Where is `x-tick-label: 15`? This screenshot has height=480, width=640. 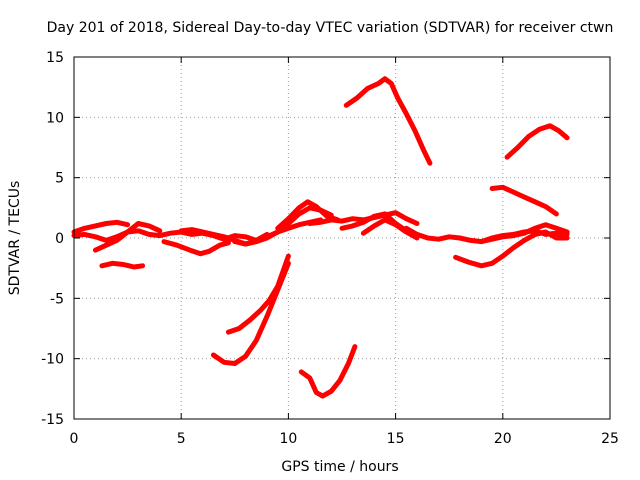 x-tick-label: 15 is located at coordinates (396, 439).